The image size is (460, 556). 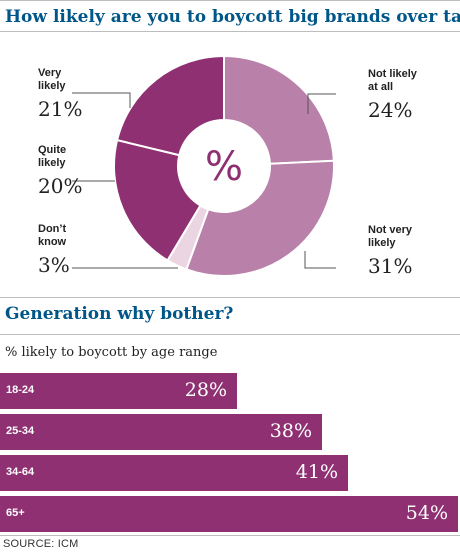 I want to click on label-very-likely-name: Very, so click(x=50, y=73).